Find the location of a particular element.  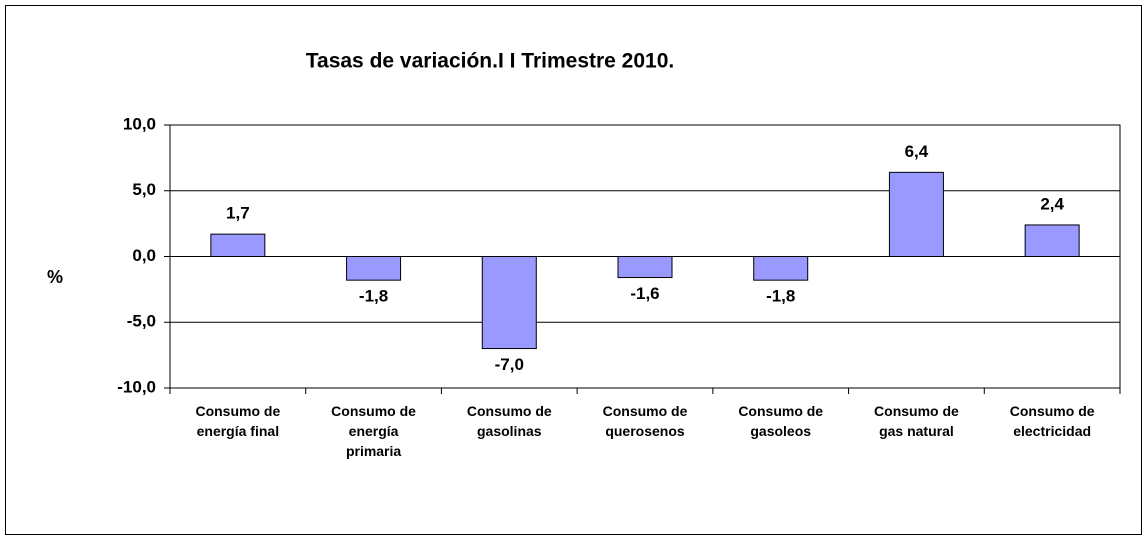

x-tick-label: Consumo de electricidad is located at coordinates (1052, 421).